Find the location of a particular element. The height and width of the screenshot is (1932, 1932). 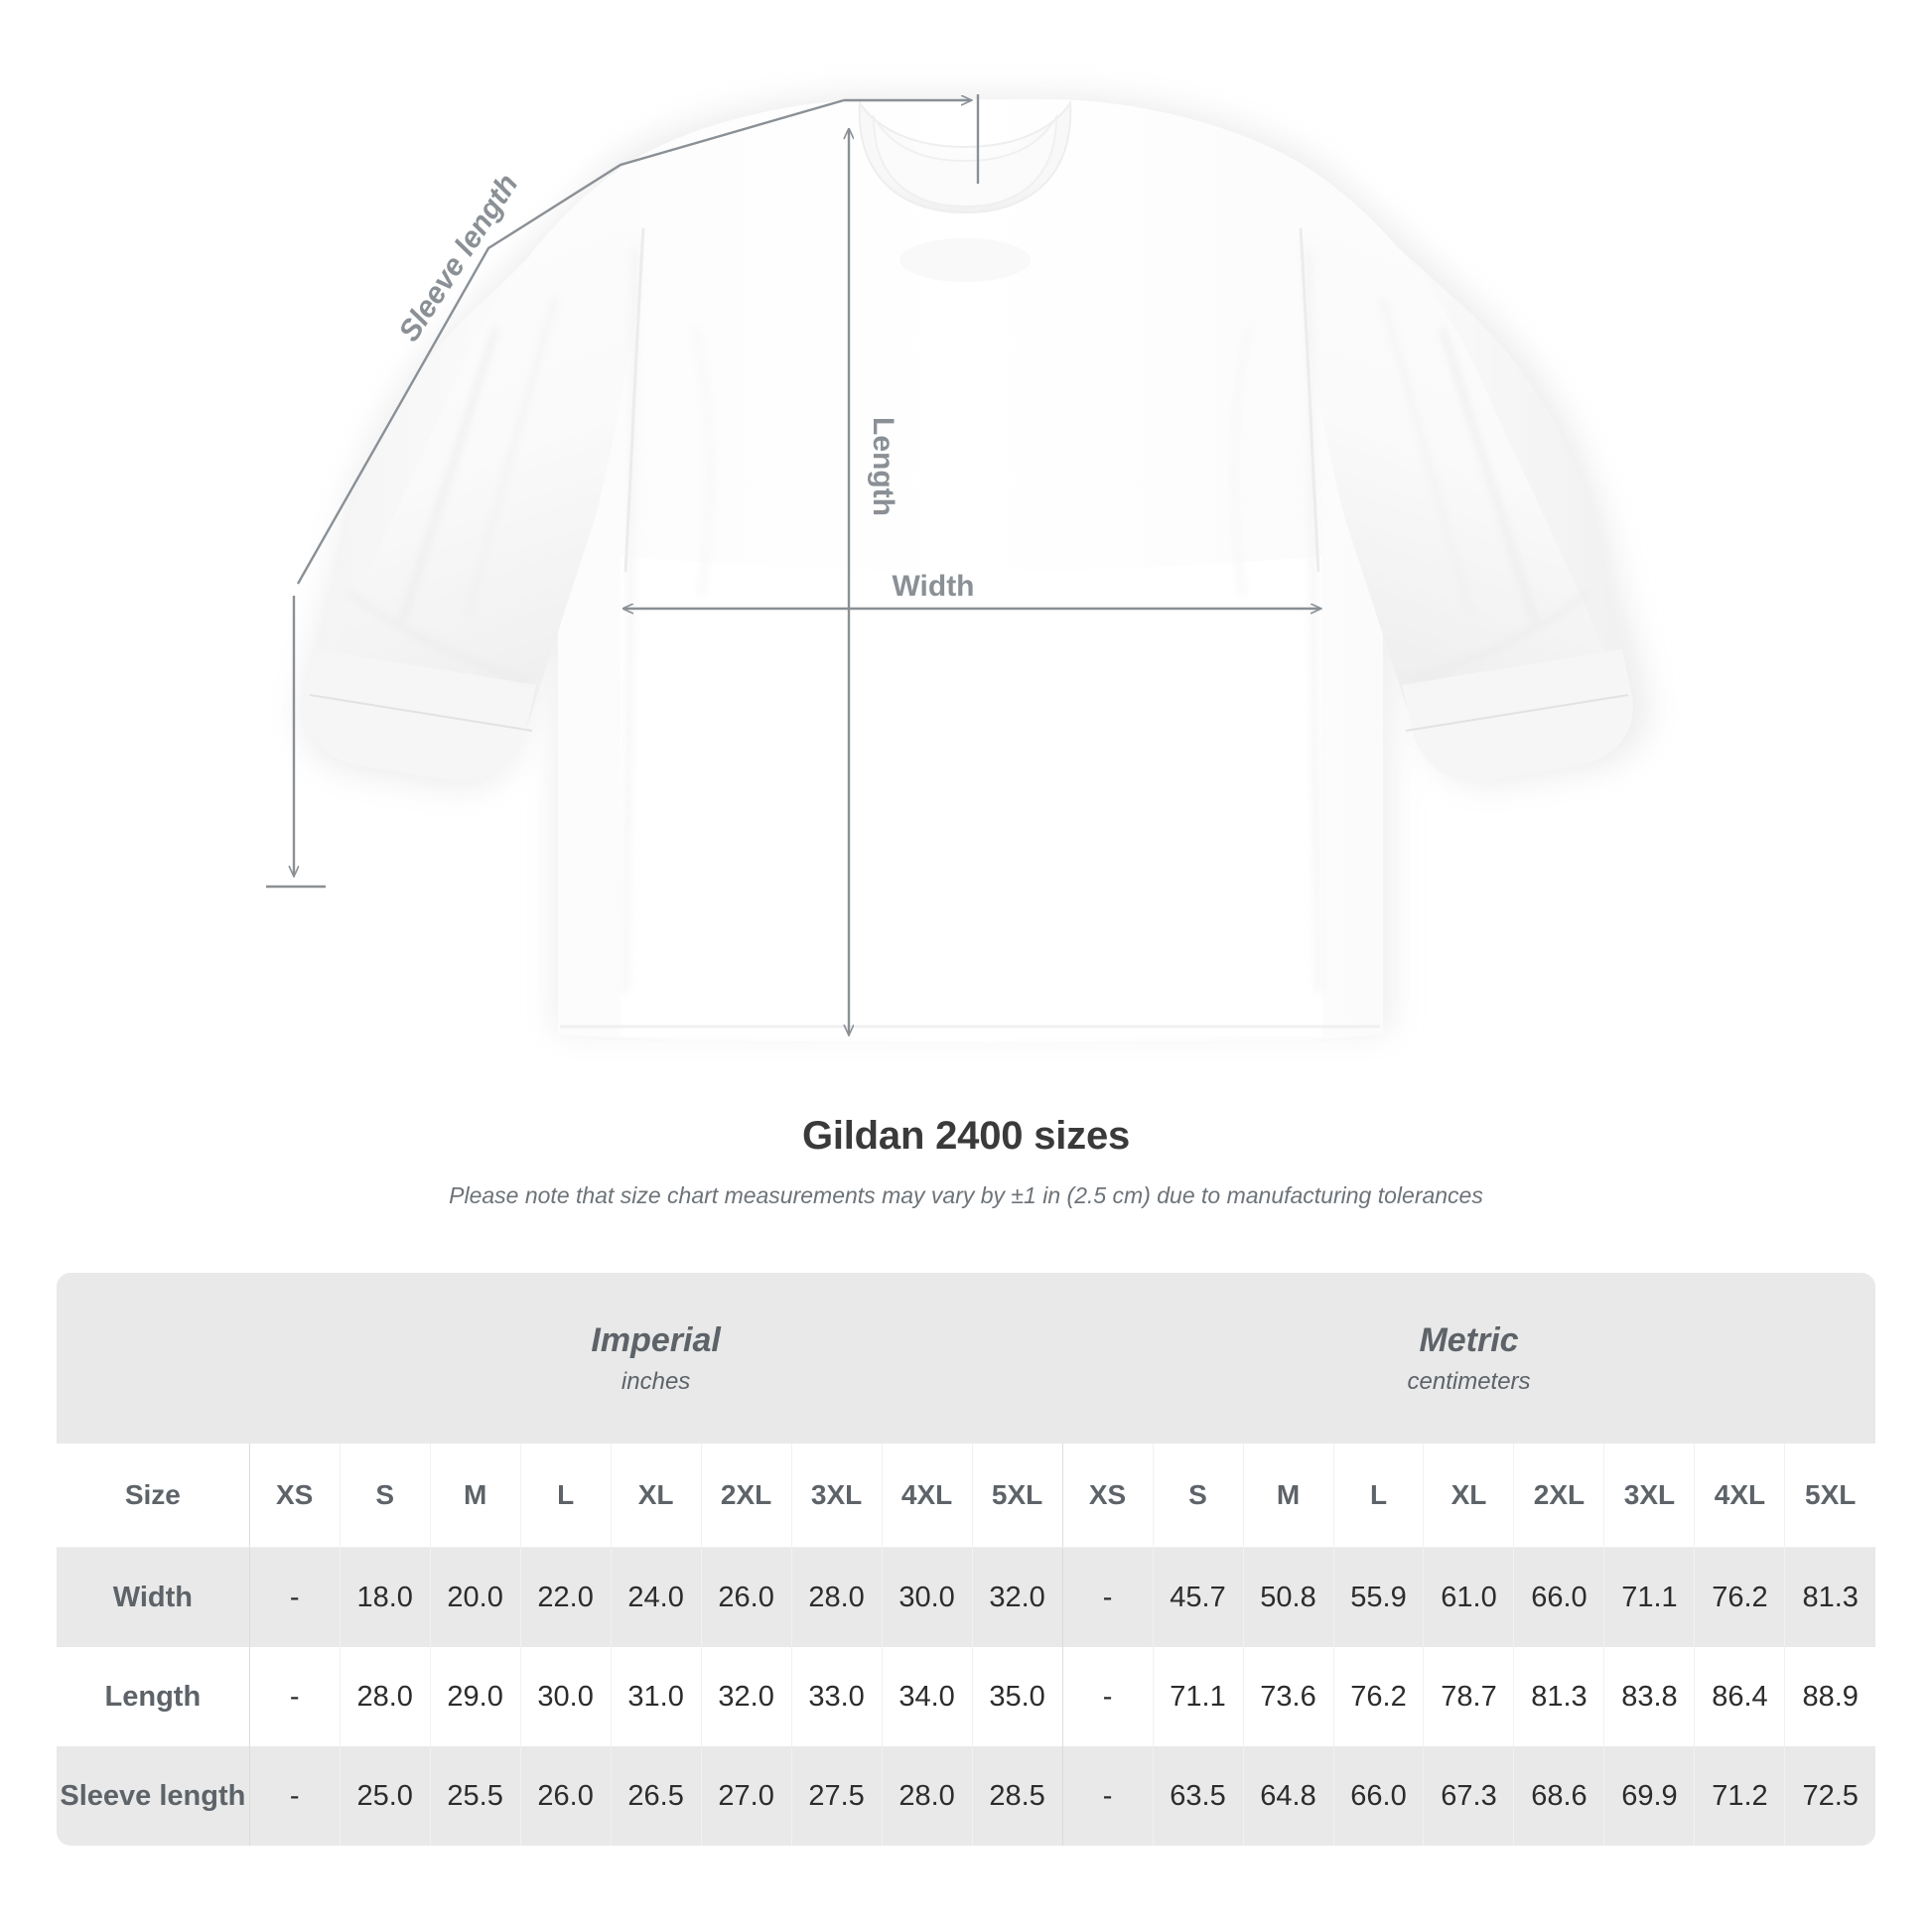

shirt-torso is located at coordinates (971, 796).